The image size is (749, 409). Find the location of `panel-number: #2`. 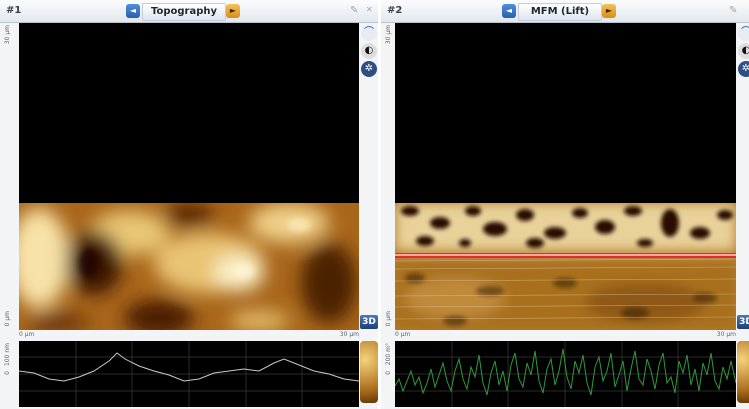

panel-number: #2 is located at coordinates (395, 10).